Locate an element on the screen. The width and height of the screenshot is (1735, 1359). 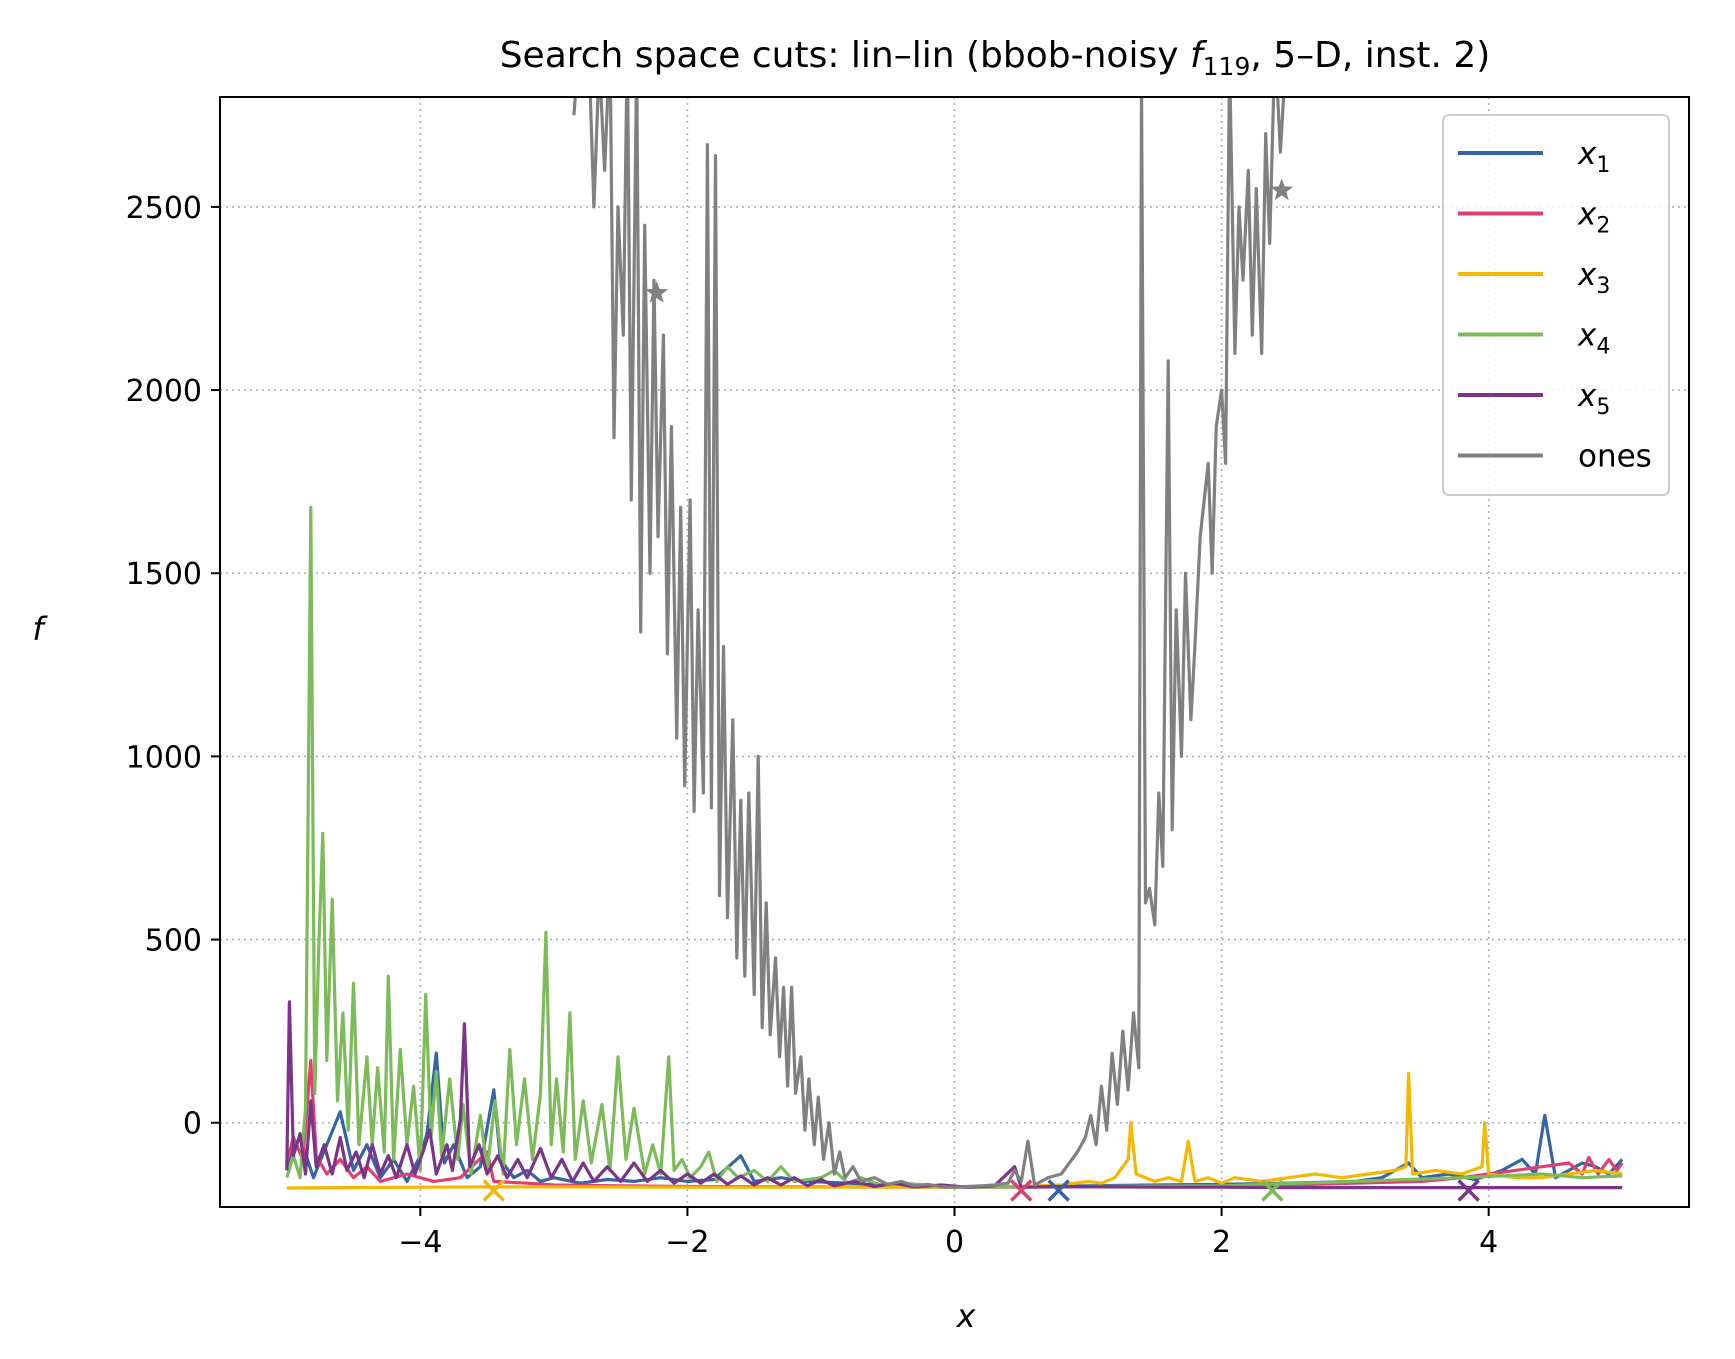
legend-box is located at coordinates (1556, 305).